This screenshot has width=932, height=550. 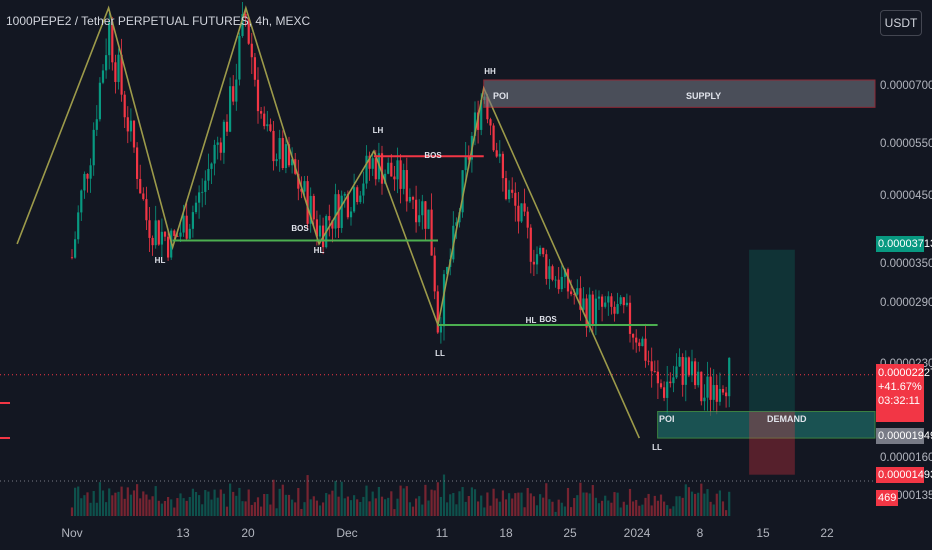 What do you see at coordinates (704, 96) in the screenshot?
I see `supply-label: SUPPLY` at bounding box center [704, 96].